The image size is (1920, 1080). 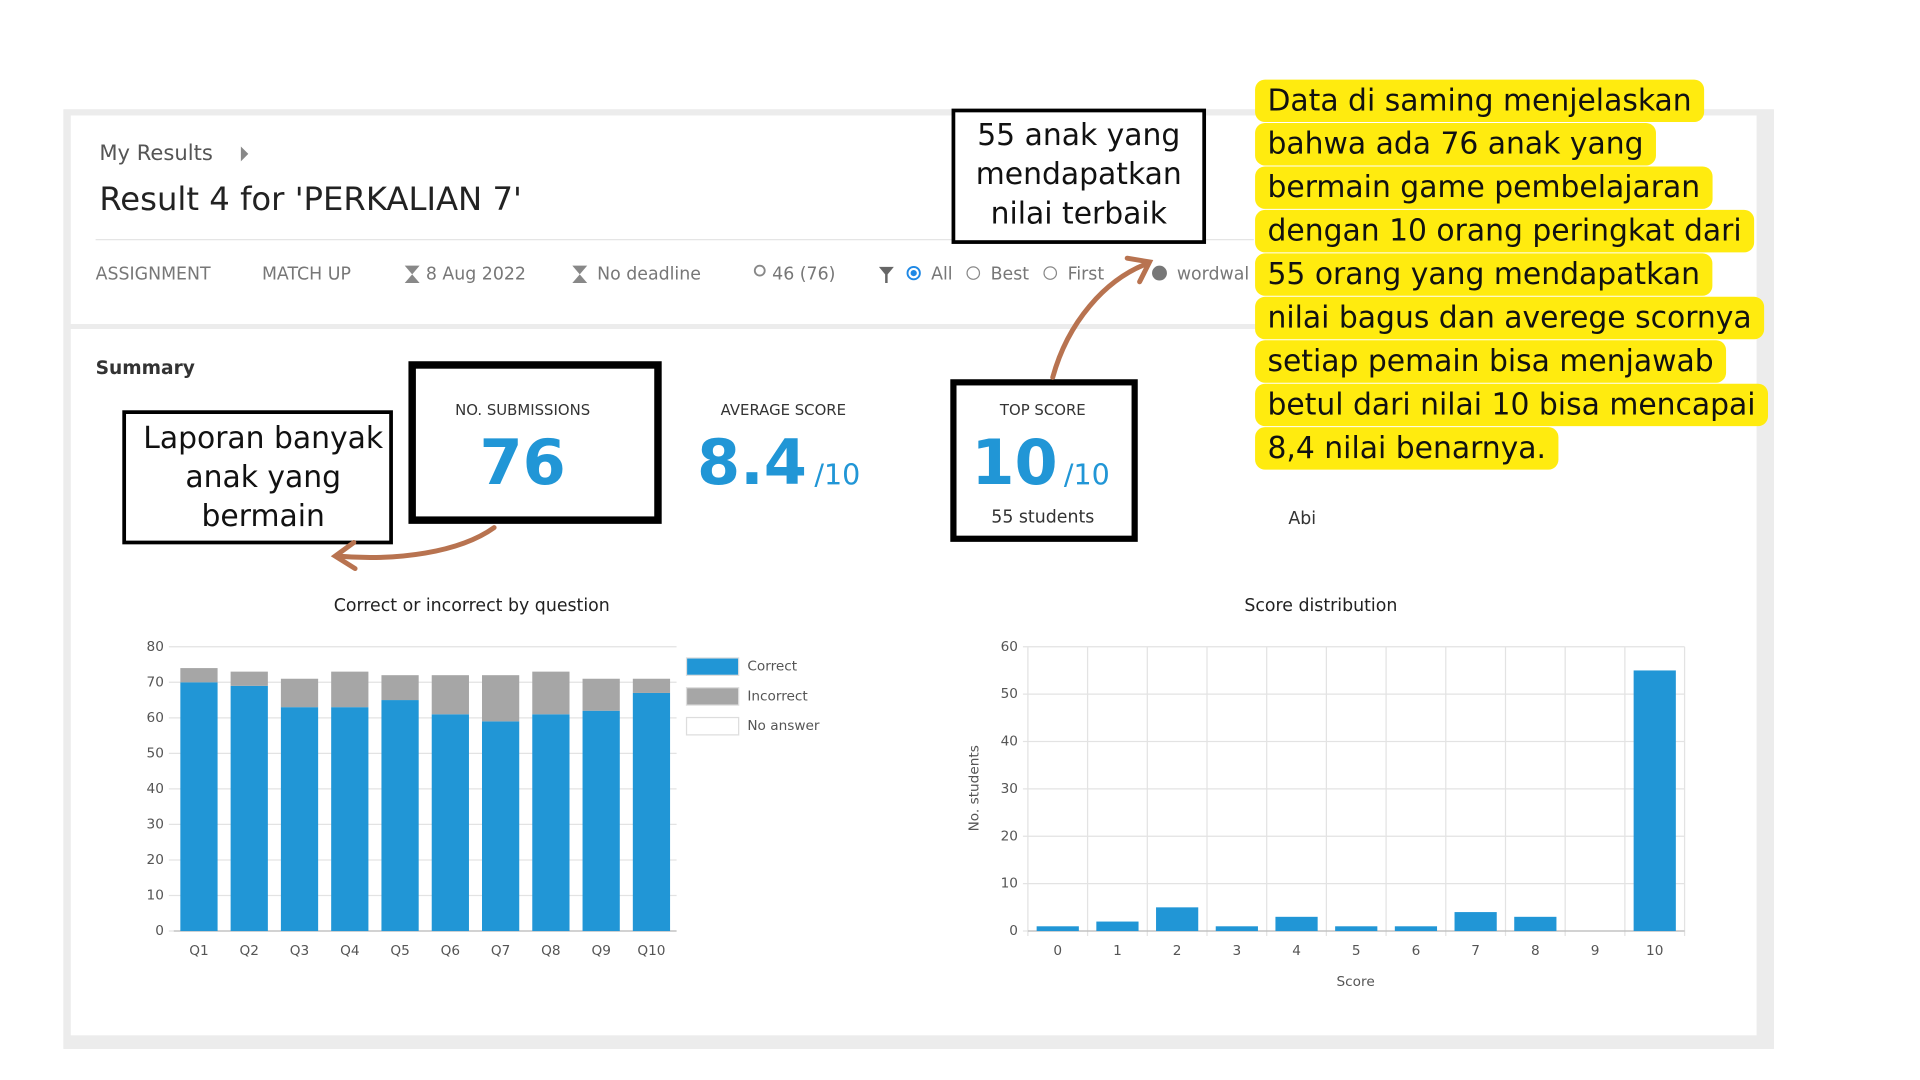 I want to click on filter-link: wordwal, so click(x=1213, y=274).